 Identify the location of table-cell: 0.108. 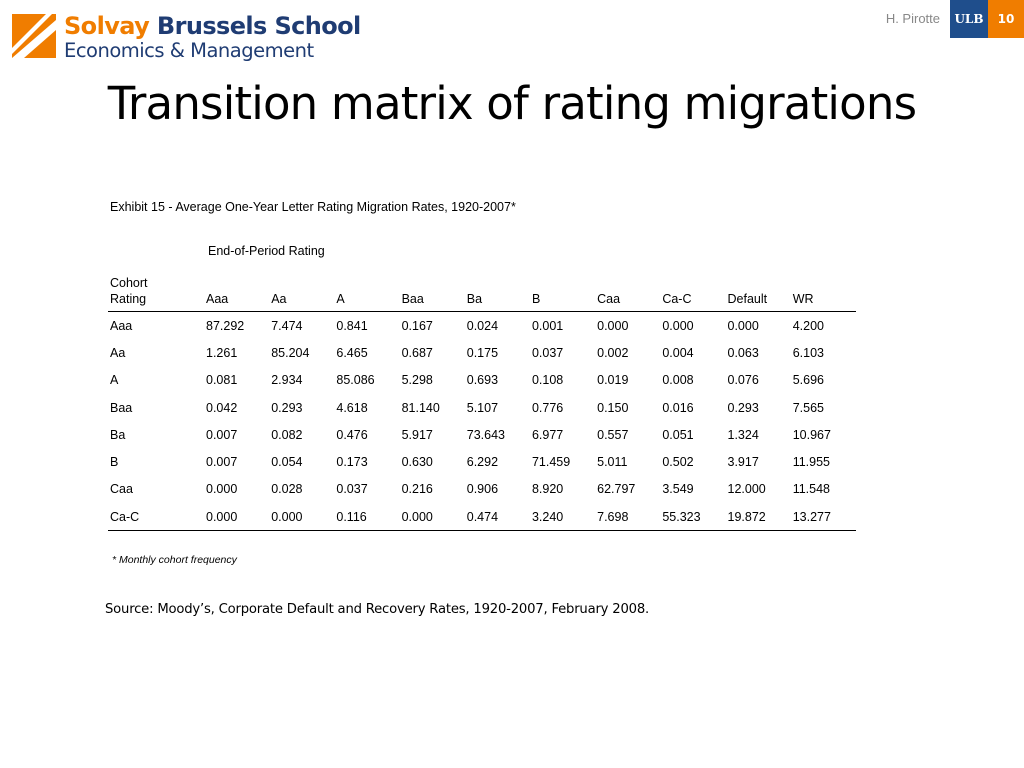
(547, 380).